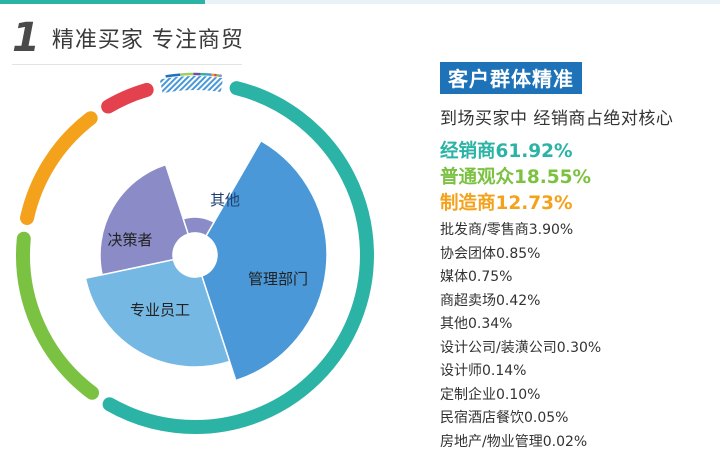  I want to click on legend-minor-item: 设计公司/装潢公司0.30%, so click(521, 347).